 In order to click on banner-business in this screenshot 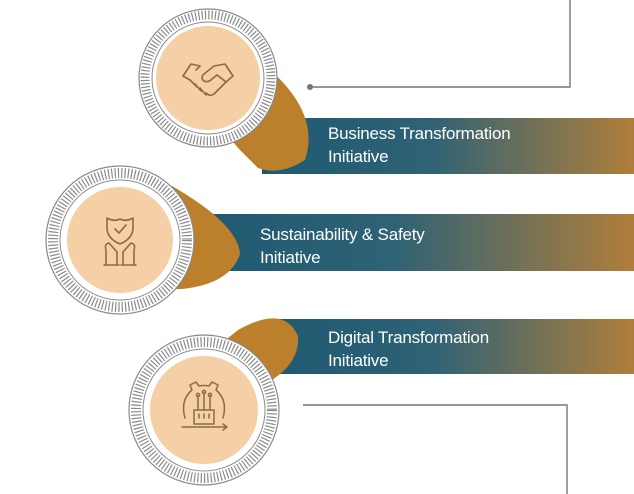, I will do `click(448, 146)`.